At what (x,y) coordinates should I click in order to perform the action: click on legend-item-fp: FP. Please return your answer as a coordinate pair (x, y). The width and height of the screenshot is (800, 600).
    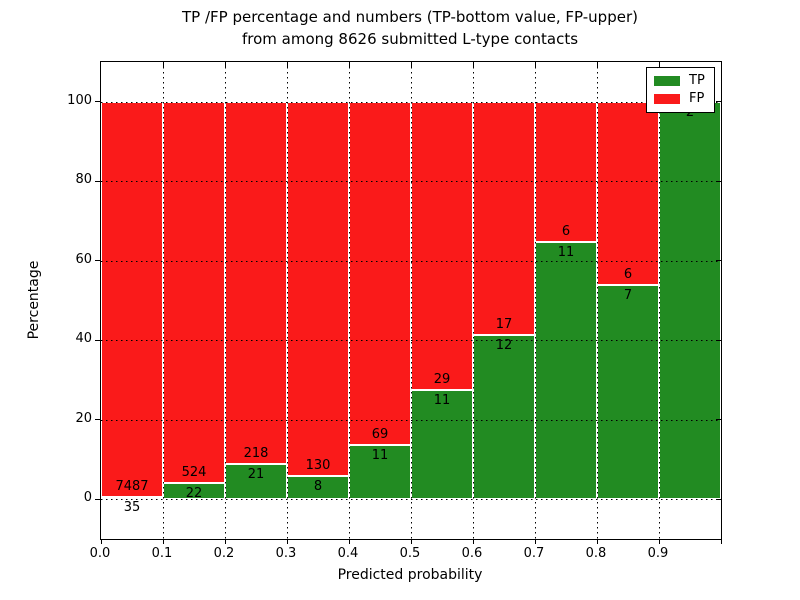
    Looking at the image, I should click on (680, 99).